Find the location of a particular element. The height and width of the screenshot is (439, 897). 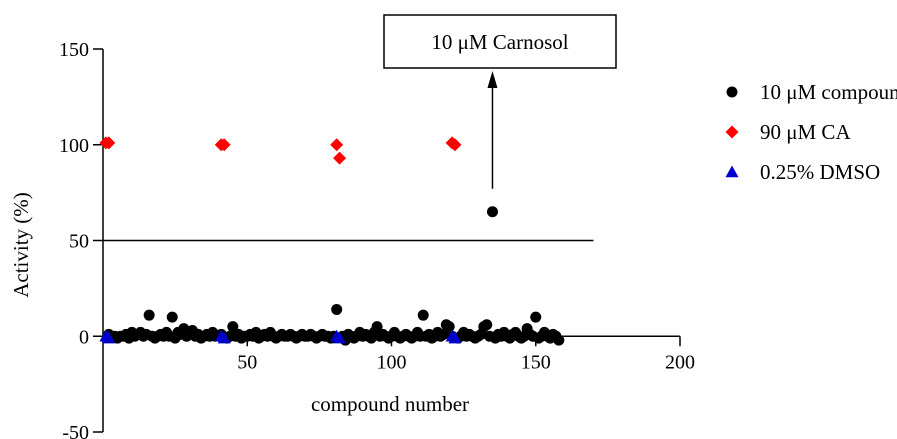

y-tick-label: 100 is located at coordinates (74, 146).